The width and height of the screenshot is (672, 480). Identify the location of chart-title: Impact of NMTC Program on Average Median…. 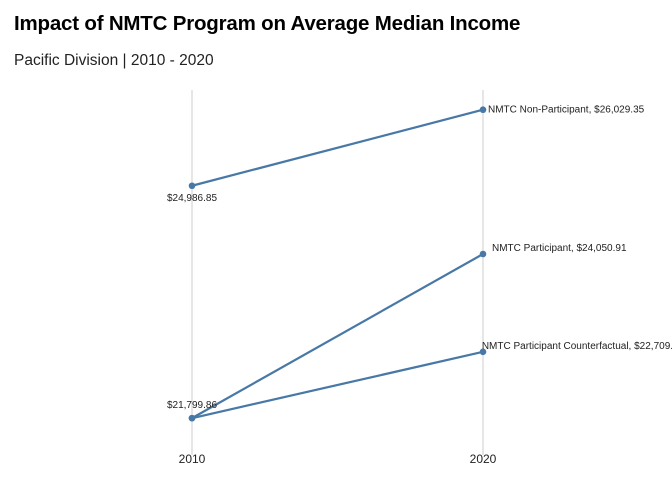
(267, 23).